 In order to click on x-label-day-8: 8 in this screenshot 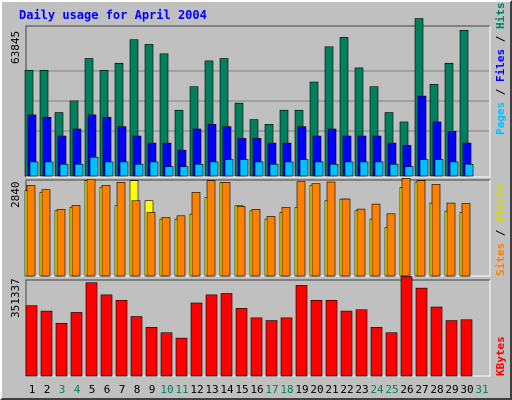, I will do `click(137, 389)`.